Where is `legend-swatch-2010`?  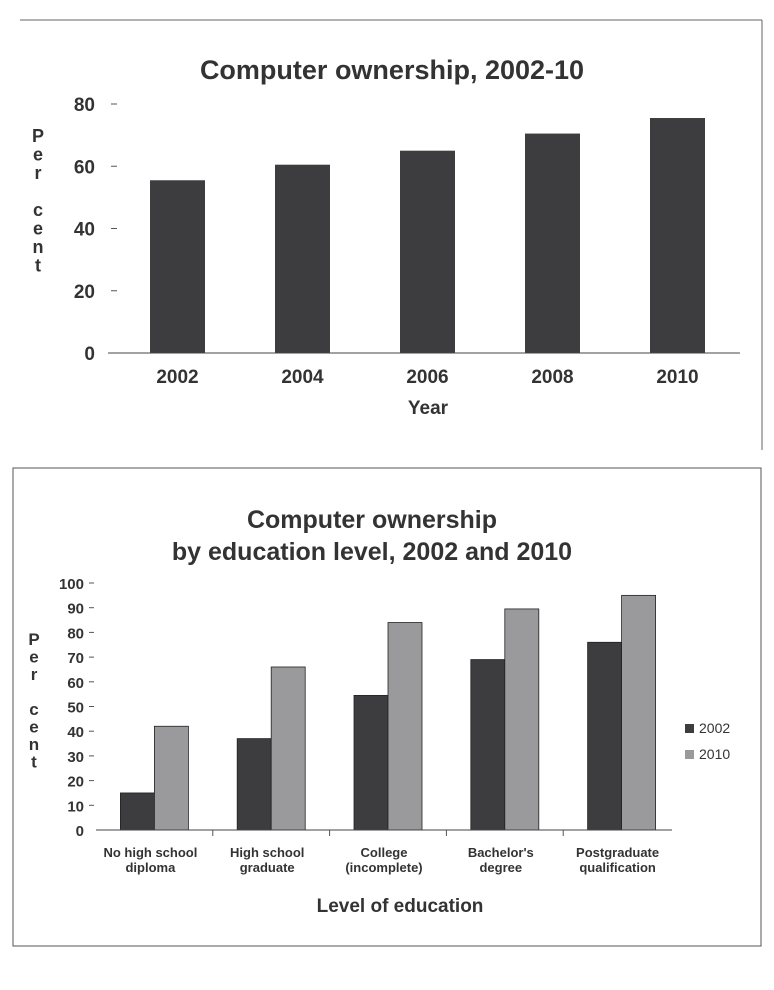
legend-swatch-2010 is located at coordinates (689, 754).